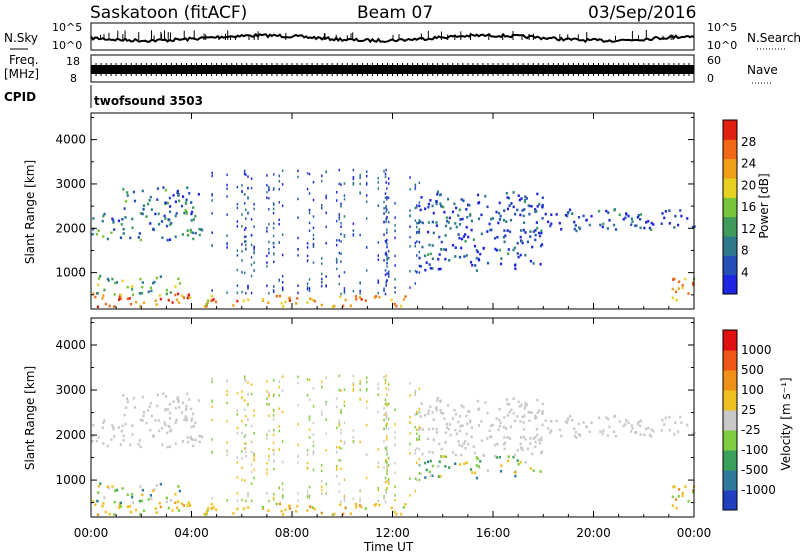 This screenshot has height=554, width=800. What do you see at coordinates (392, 69) in the screenshot?
I see `freq-nave-trace` at bounding box center [392, 69].